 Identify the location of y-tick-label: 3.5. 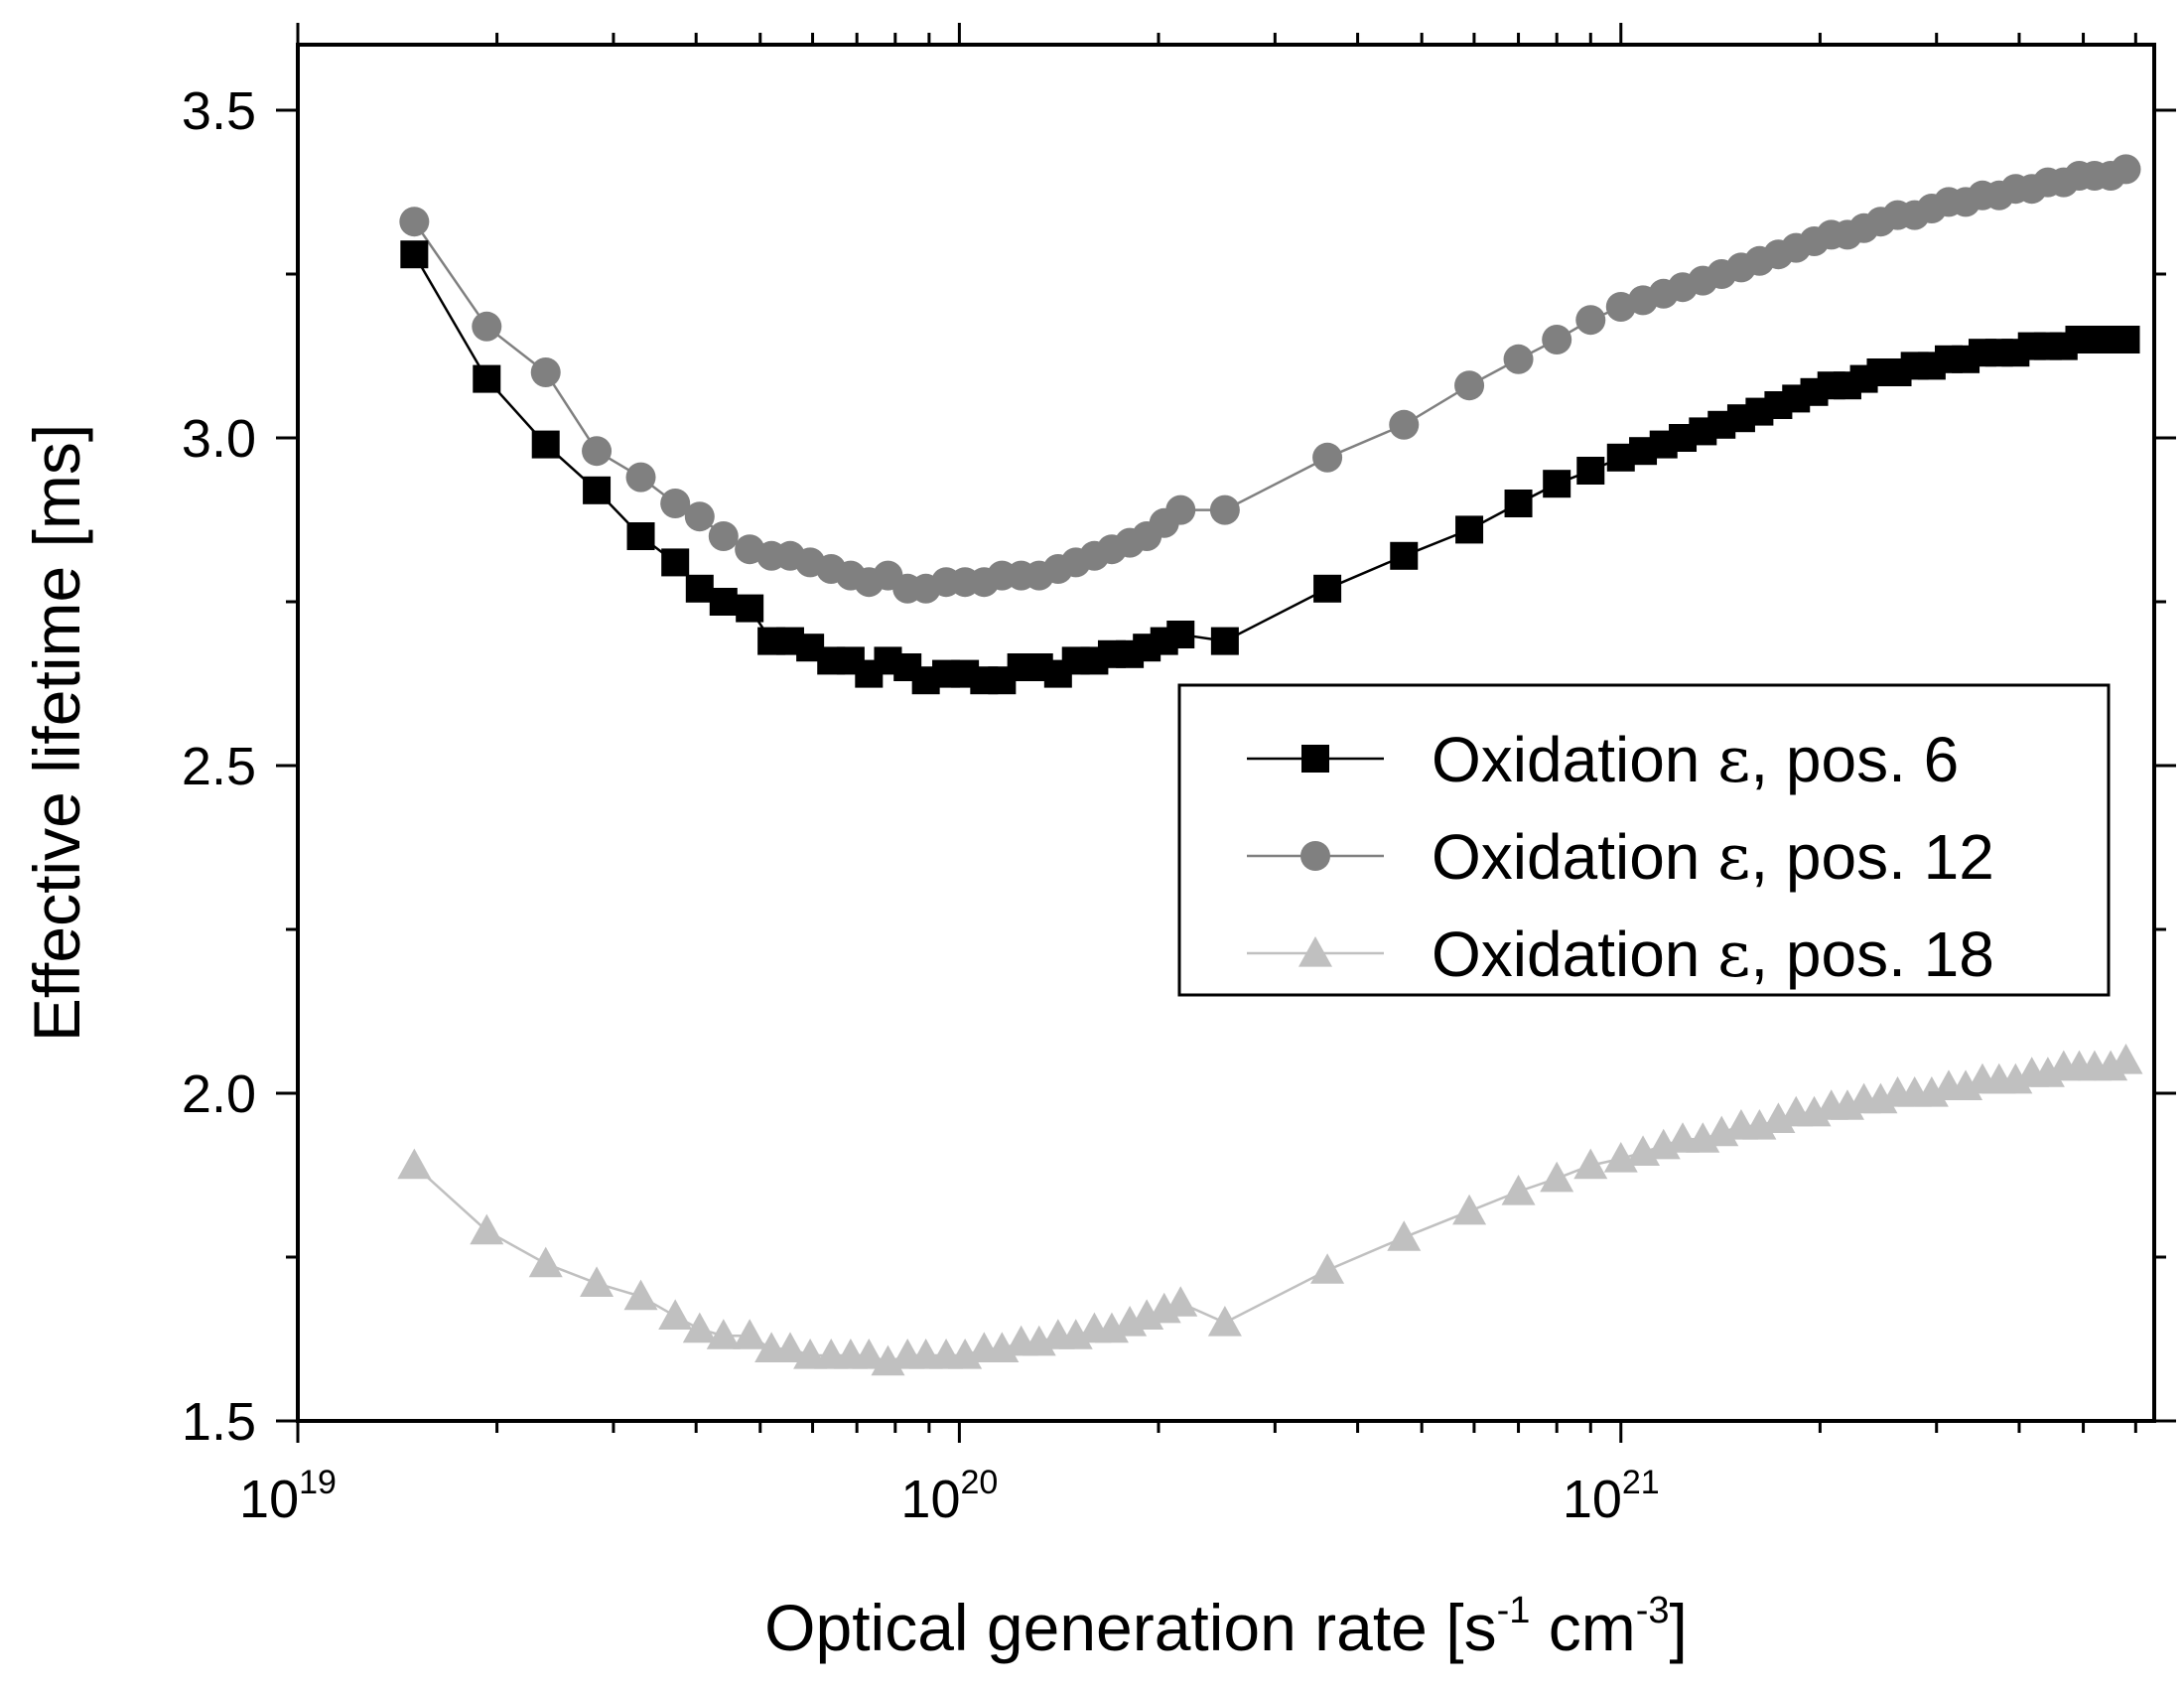
(219, 111).